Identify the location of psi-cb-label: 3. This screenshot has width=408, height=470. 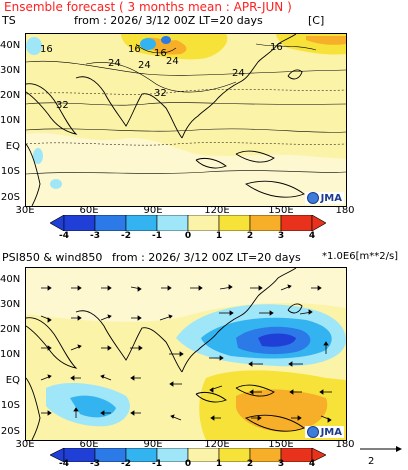
(281, 464).